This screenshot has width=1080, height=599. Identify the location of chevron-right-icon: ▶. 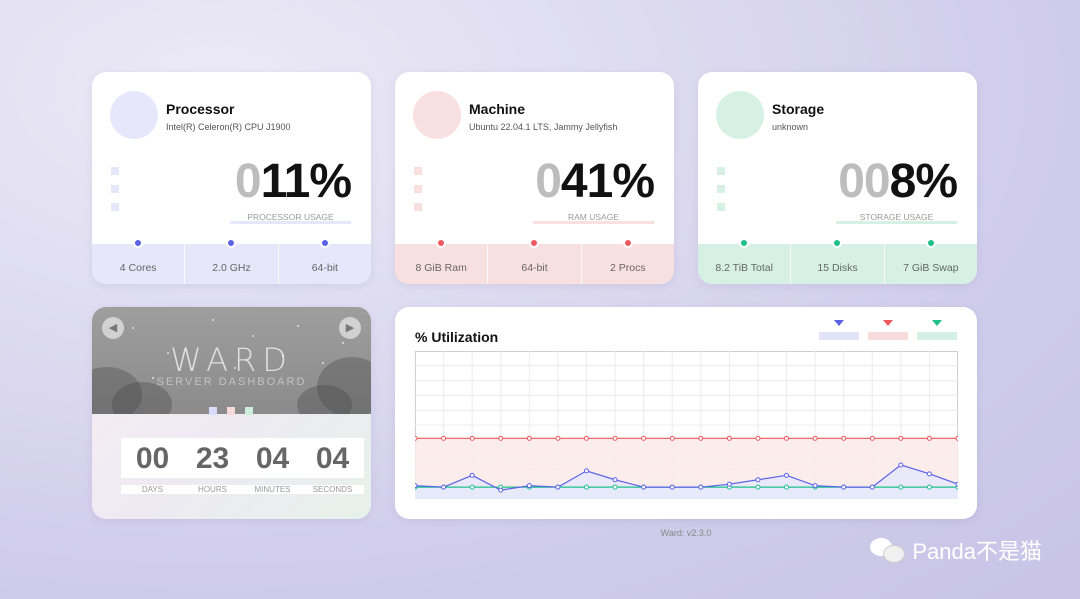
(350, 328).